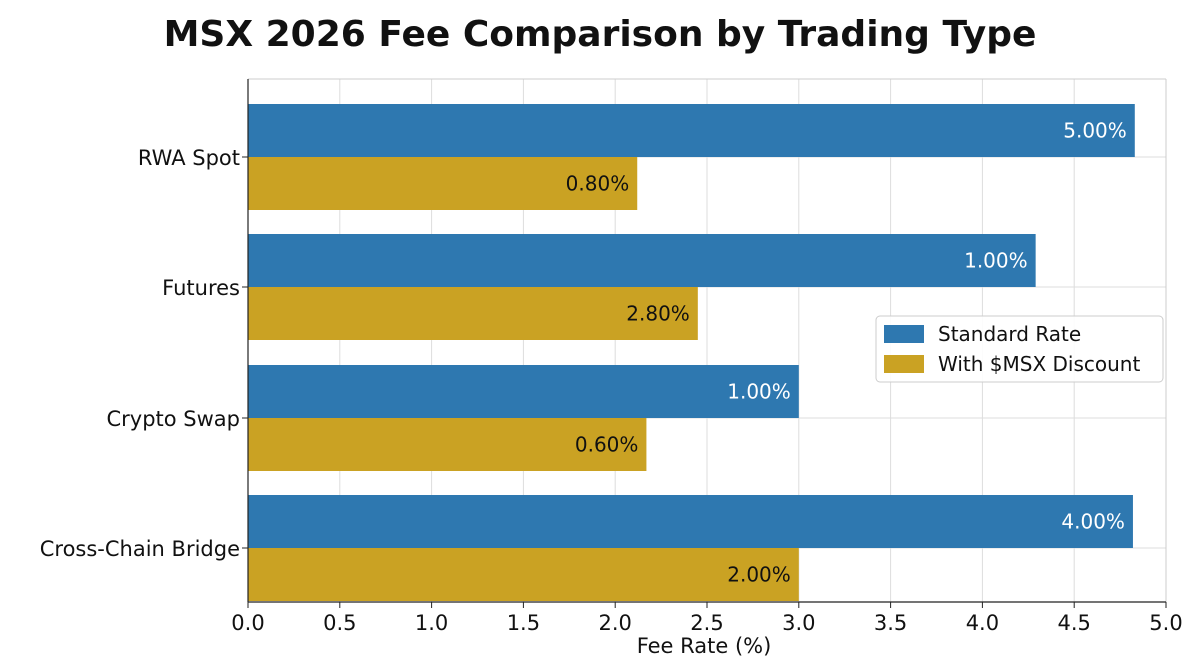  I want to click on x-tick-label: 3.5, so click(890, 623).